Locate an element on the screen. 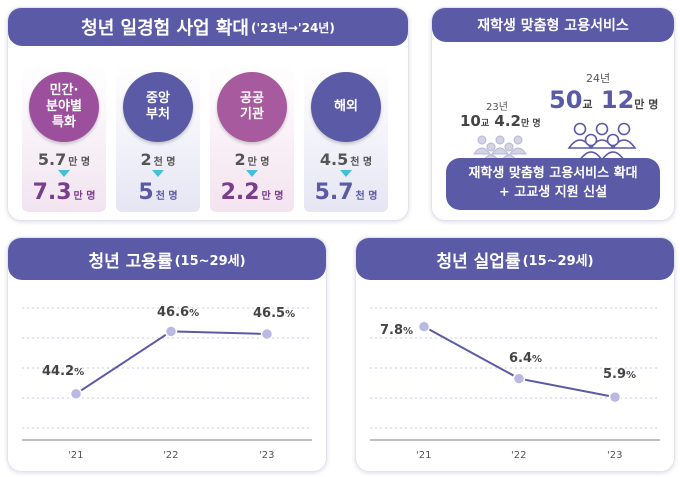 This screenshot has height=477, width=680. expansion-title: 청년 일경험 사업 확대 is located at coordinates (165, 28).